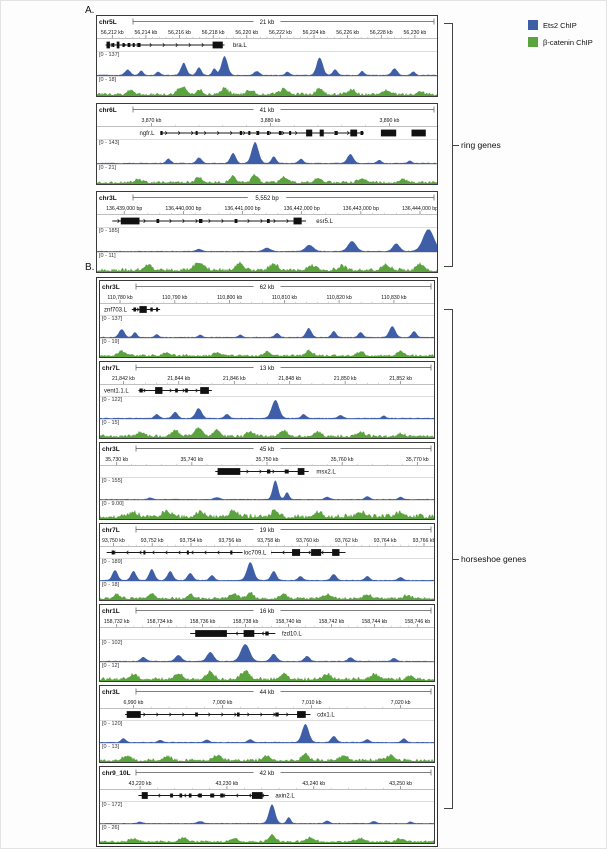 The width and height of the screenshot is (607, 849). I want to click on ets2-signal-track: [0 - 185], so click(267, 239).